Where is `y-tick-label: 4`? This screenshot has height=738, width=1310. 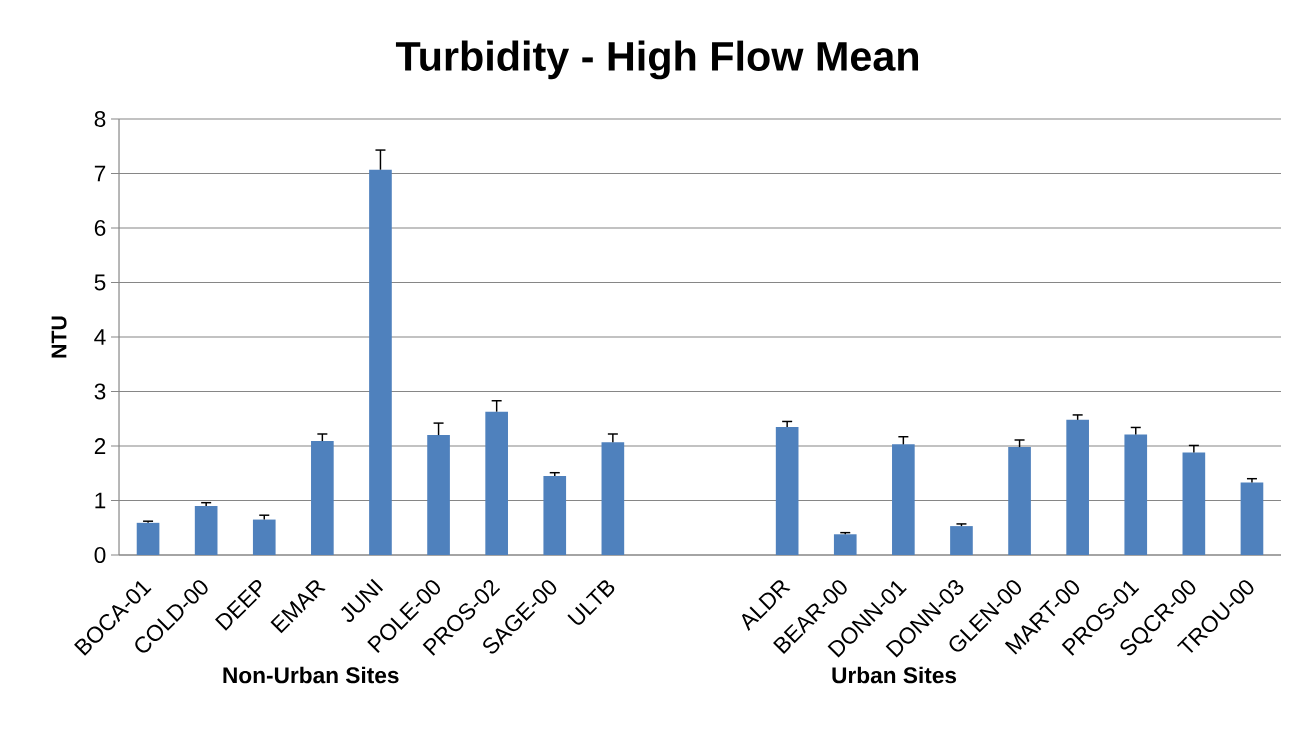 y-tick-label: 4 is located at coordinates (100, 337).